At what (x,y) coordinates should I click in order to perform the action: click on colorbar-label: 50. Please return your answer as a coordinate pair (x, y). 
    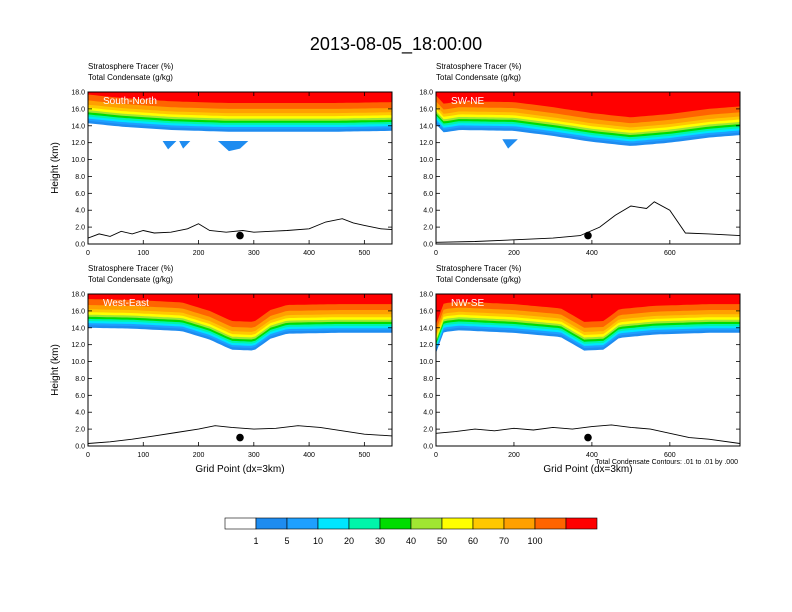
    Looking at the image, I should click on (442, 541).